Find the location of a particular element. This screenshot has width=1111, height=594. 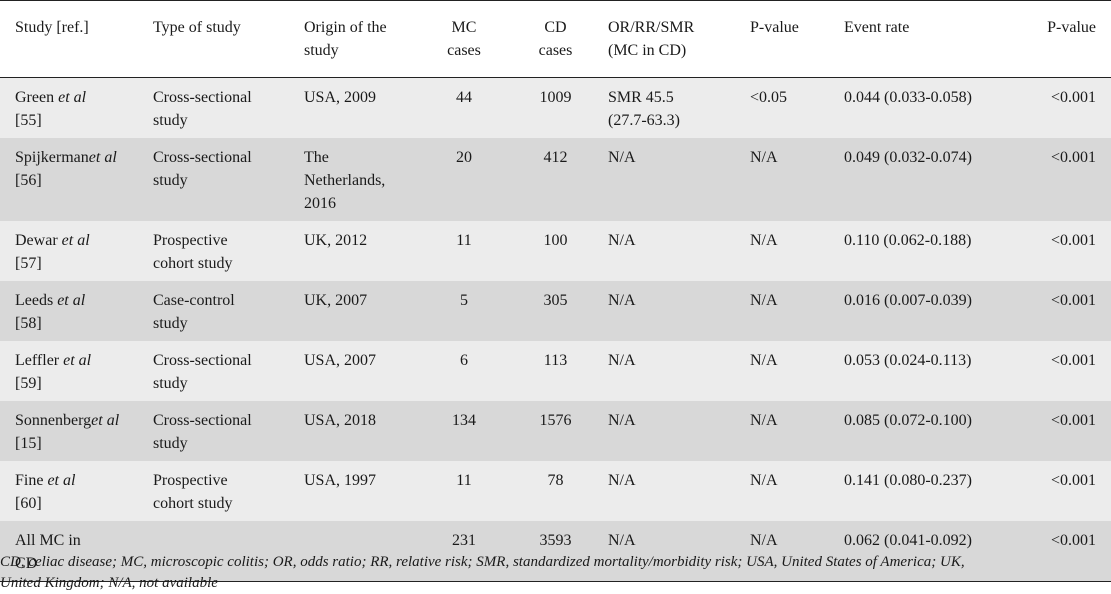

cell-study: Leffler et al [59] is located at coordinates (69, 371).